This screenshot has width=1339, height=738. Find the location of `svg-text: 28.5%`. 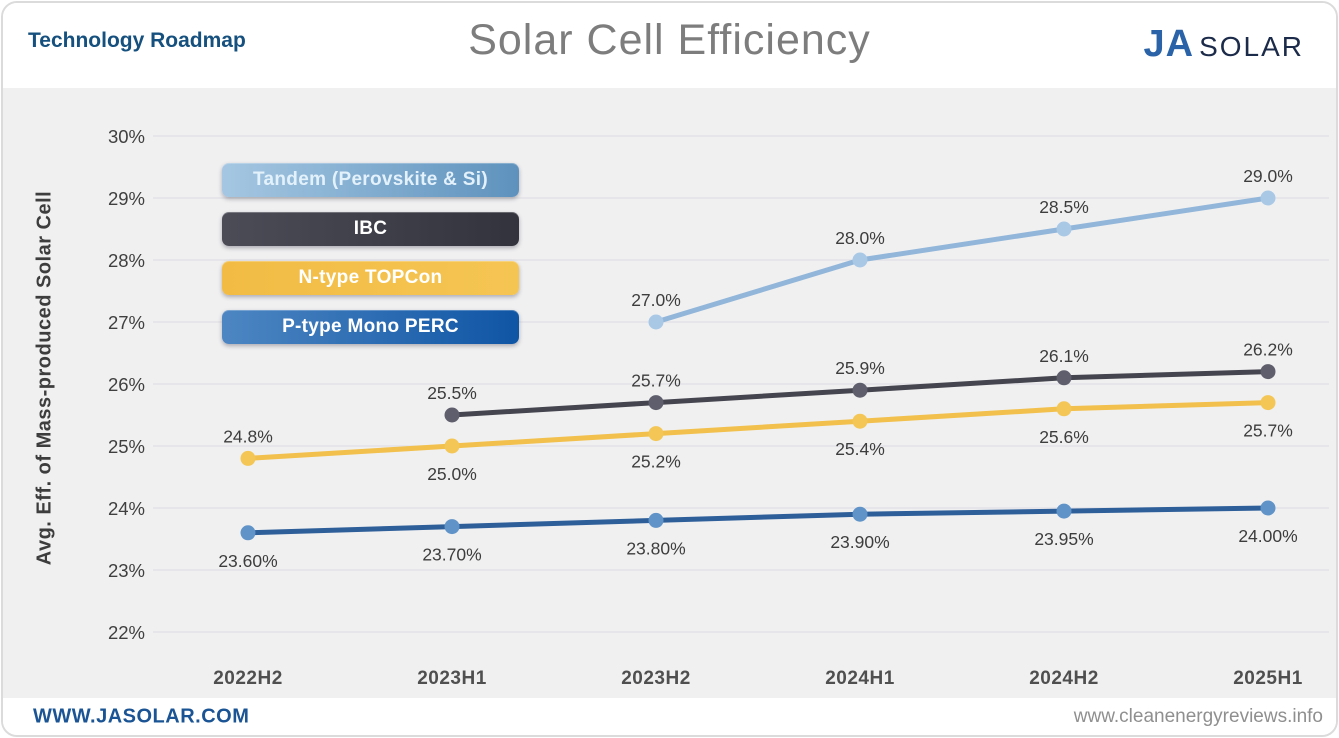

svg-text: 28.5% is located at coordinates (1064, 207).